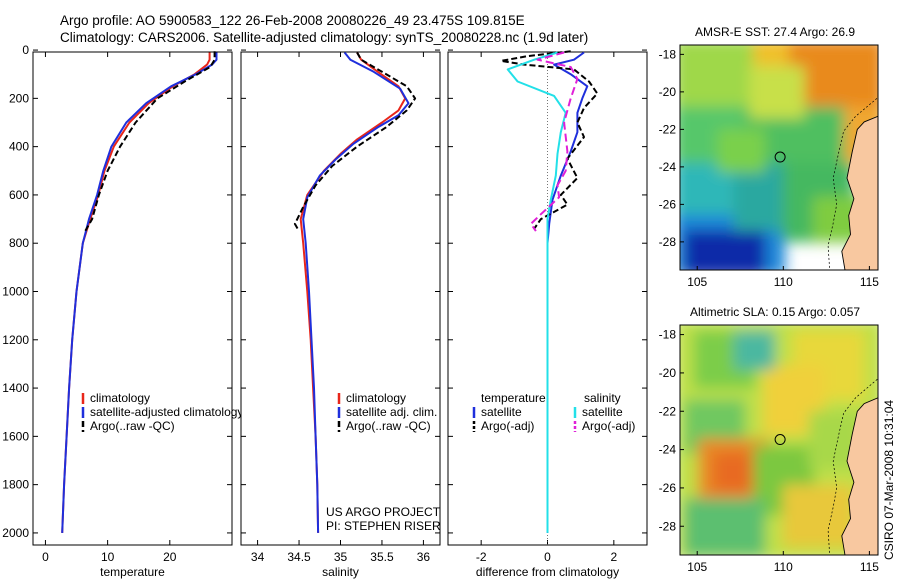 This screenshot has height=580, width=900. I want to click on temperature-series-argo-raw-qc-, so click(150, 141).